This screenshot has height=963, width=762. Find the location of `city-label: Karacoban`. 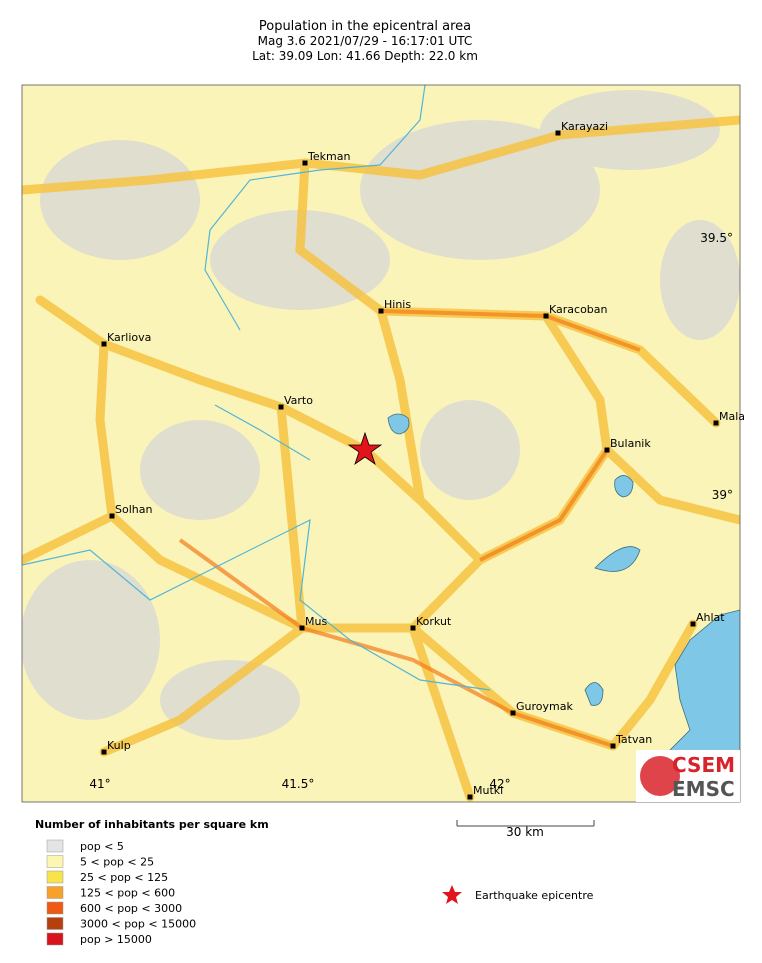

city-label: Karacoban is located at coordinates (578, 309).